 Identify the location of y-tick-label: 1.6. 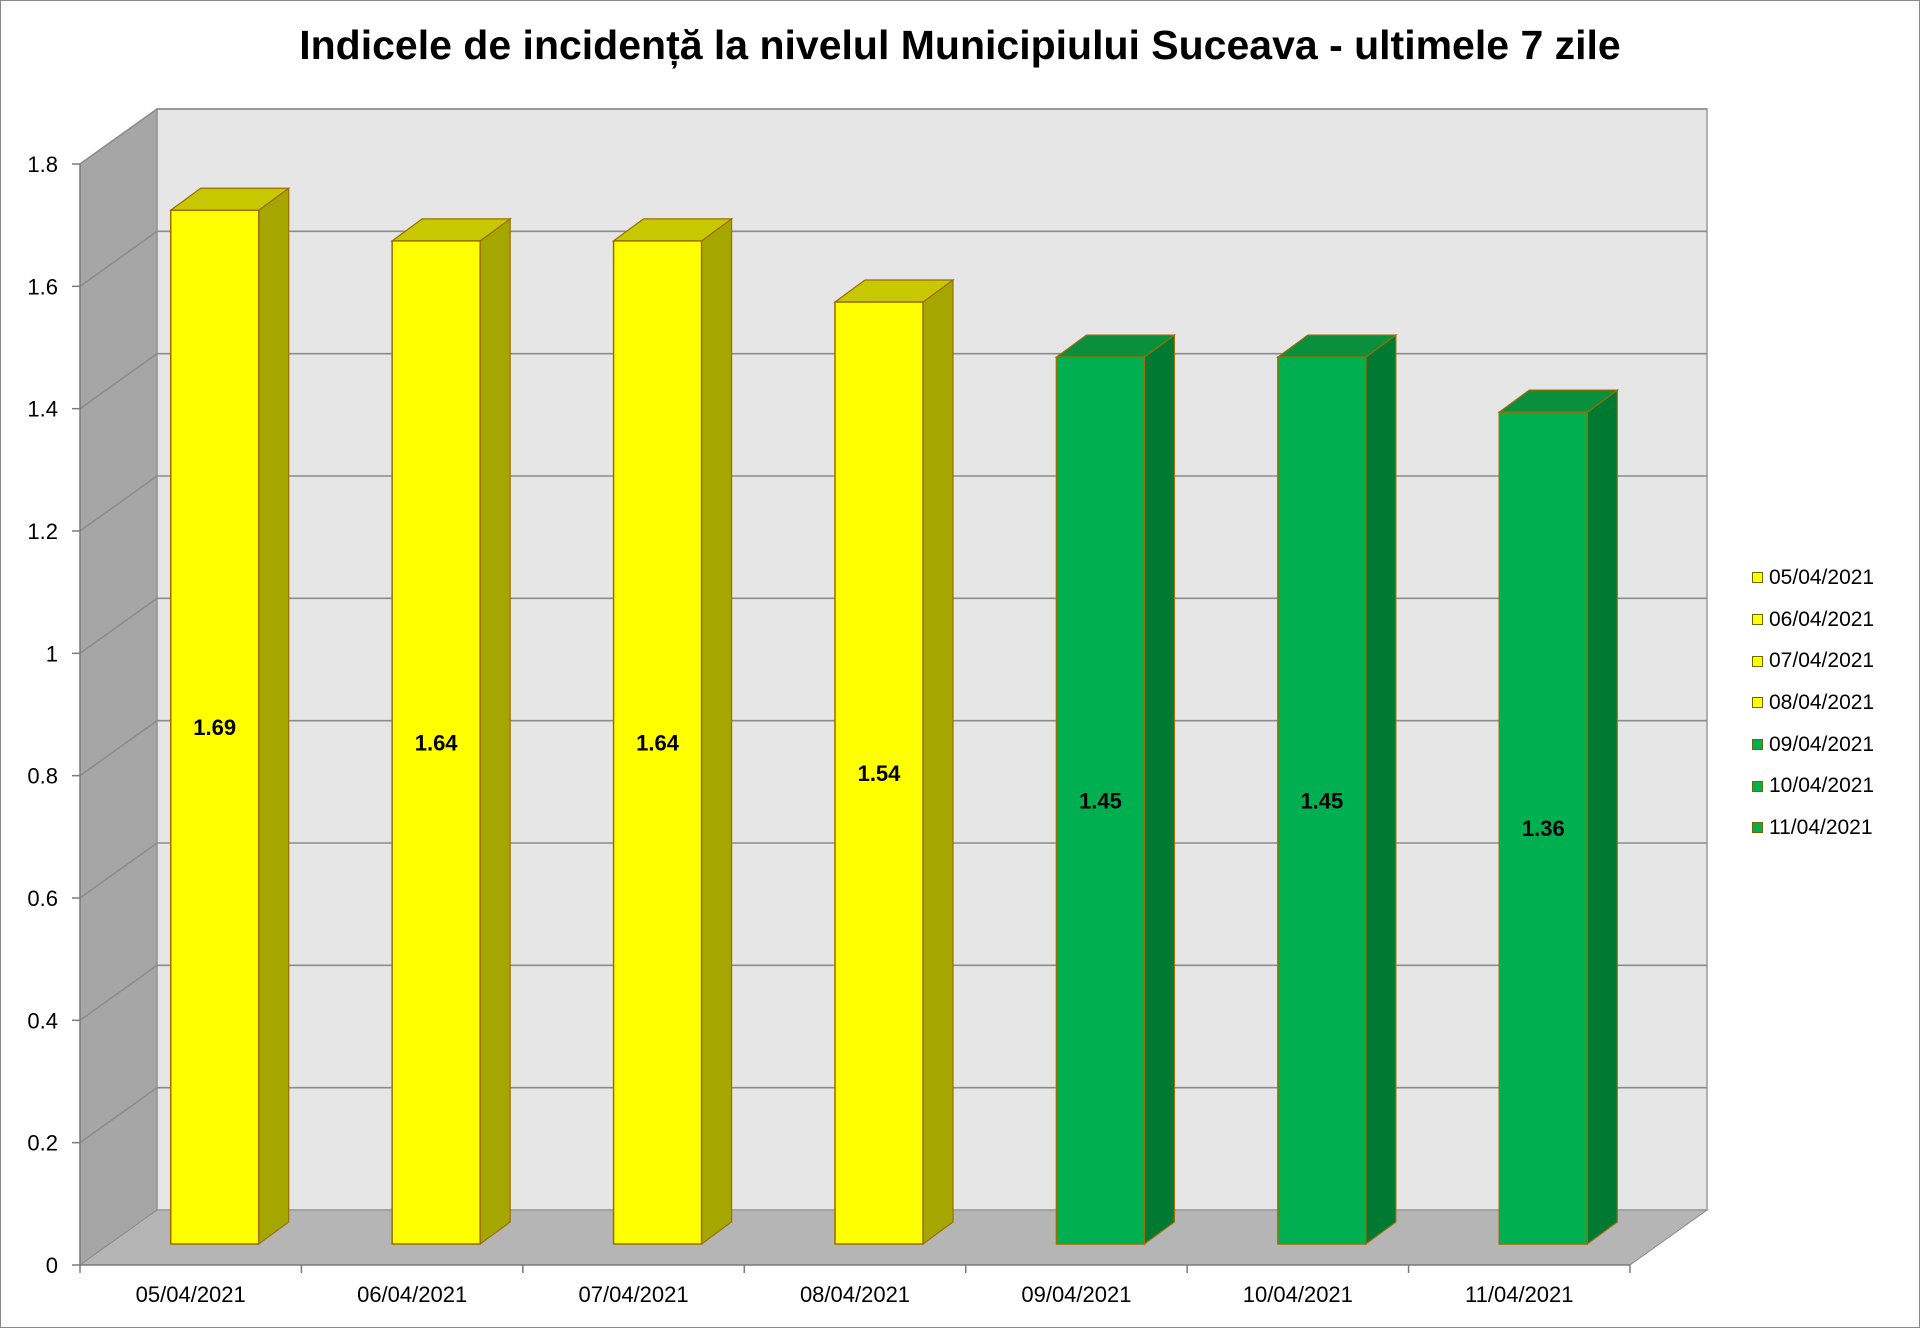
(42, 286).